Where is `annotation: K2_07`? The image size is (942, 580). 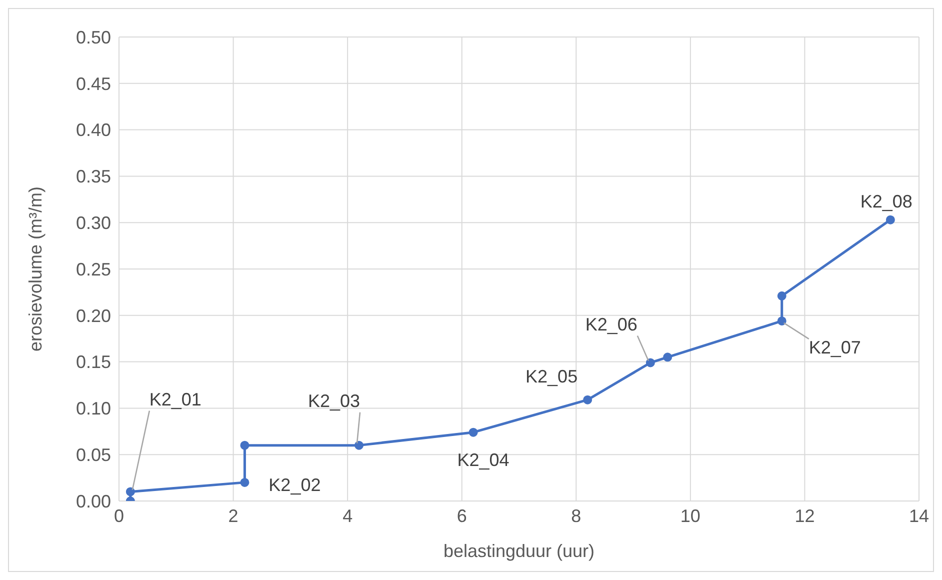
annotation: K2_07 is located at coordinates (834, 348).